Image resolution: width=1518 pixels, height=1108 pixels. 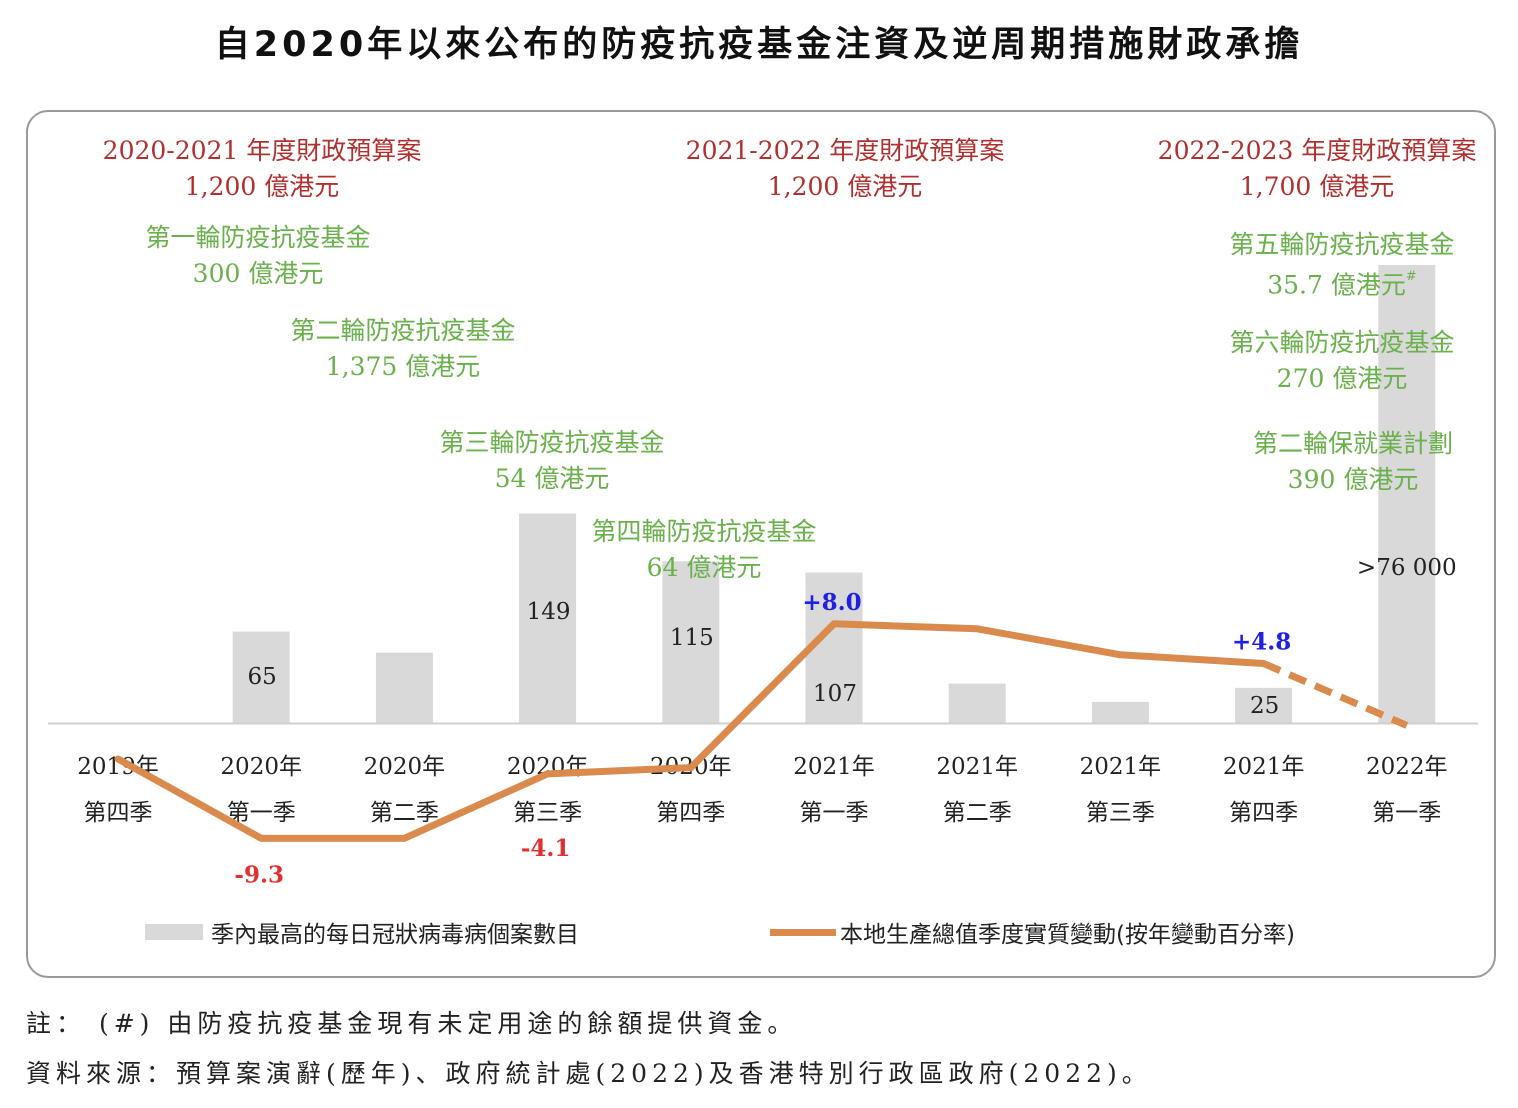 What do you see at coordinates (405, 767) in the screenshot?
I see `x-tick-year-2: 2020年` at bounding box center [405, 767].